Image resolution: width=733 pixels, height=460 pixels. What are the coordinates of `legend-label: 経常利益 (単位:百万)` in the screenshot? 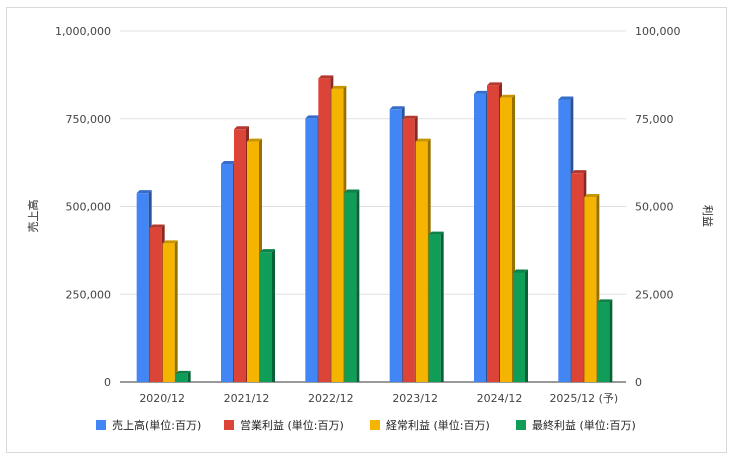 It's located at (438, 425).